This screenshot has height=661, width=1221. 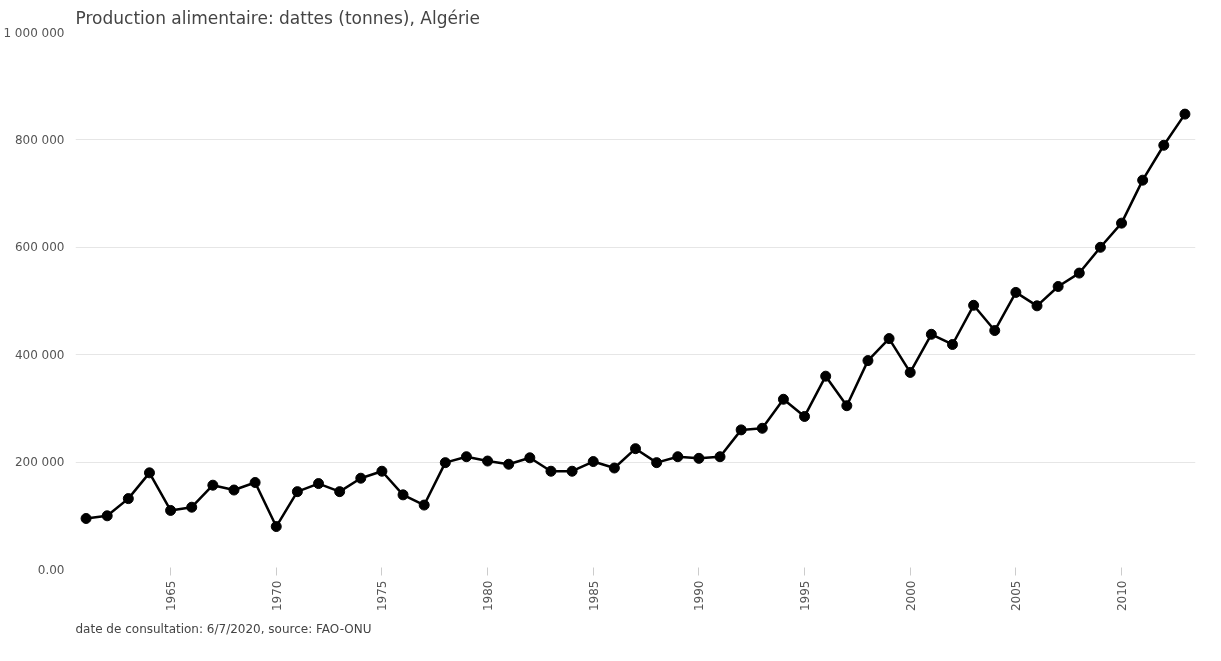 What do you see at coordinates (39, 462) in the screenshot?
I see `y-tick-label: 200 000` at bounding box center [39, 462].